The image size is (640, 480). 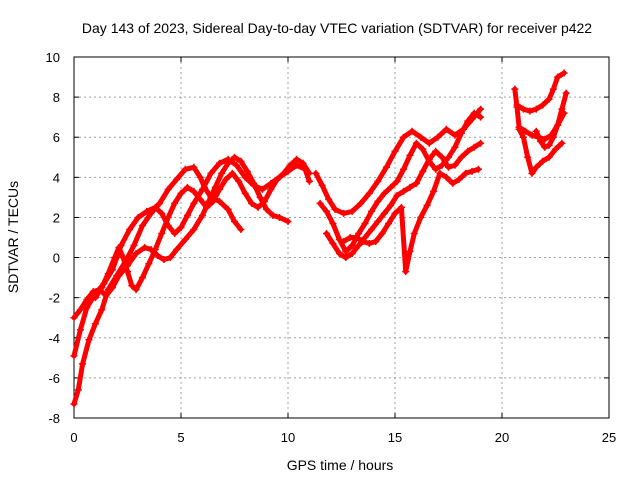 What do you see at coordinates (551, 120) in the screenshot?
I see `series-arc-l` at bounding box center [551, 120].